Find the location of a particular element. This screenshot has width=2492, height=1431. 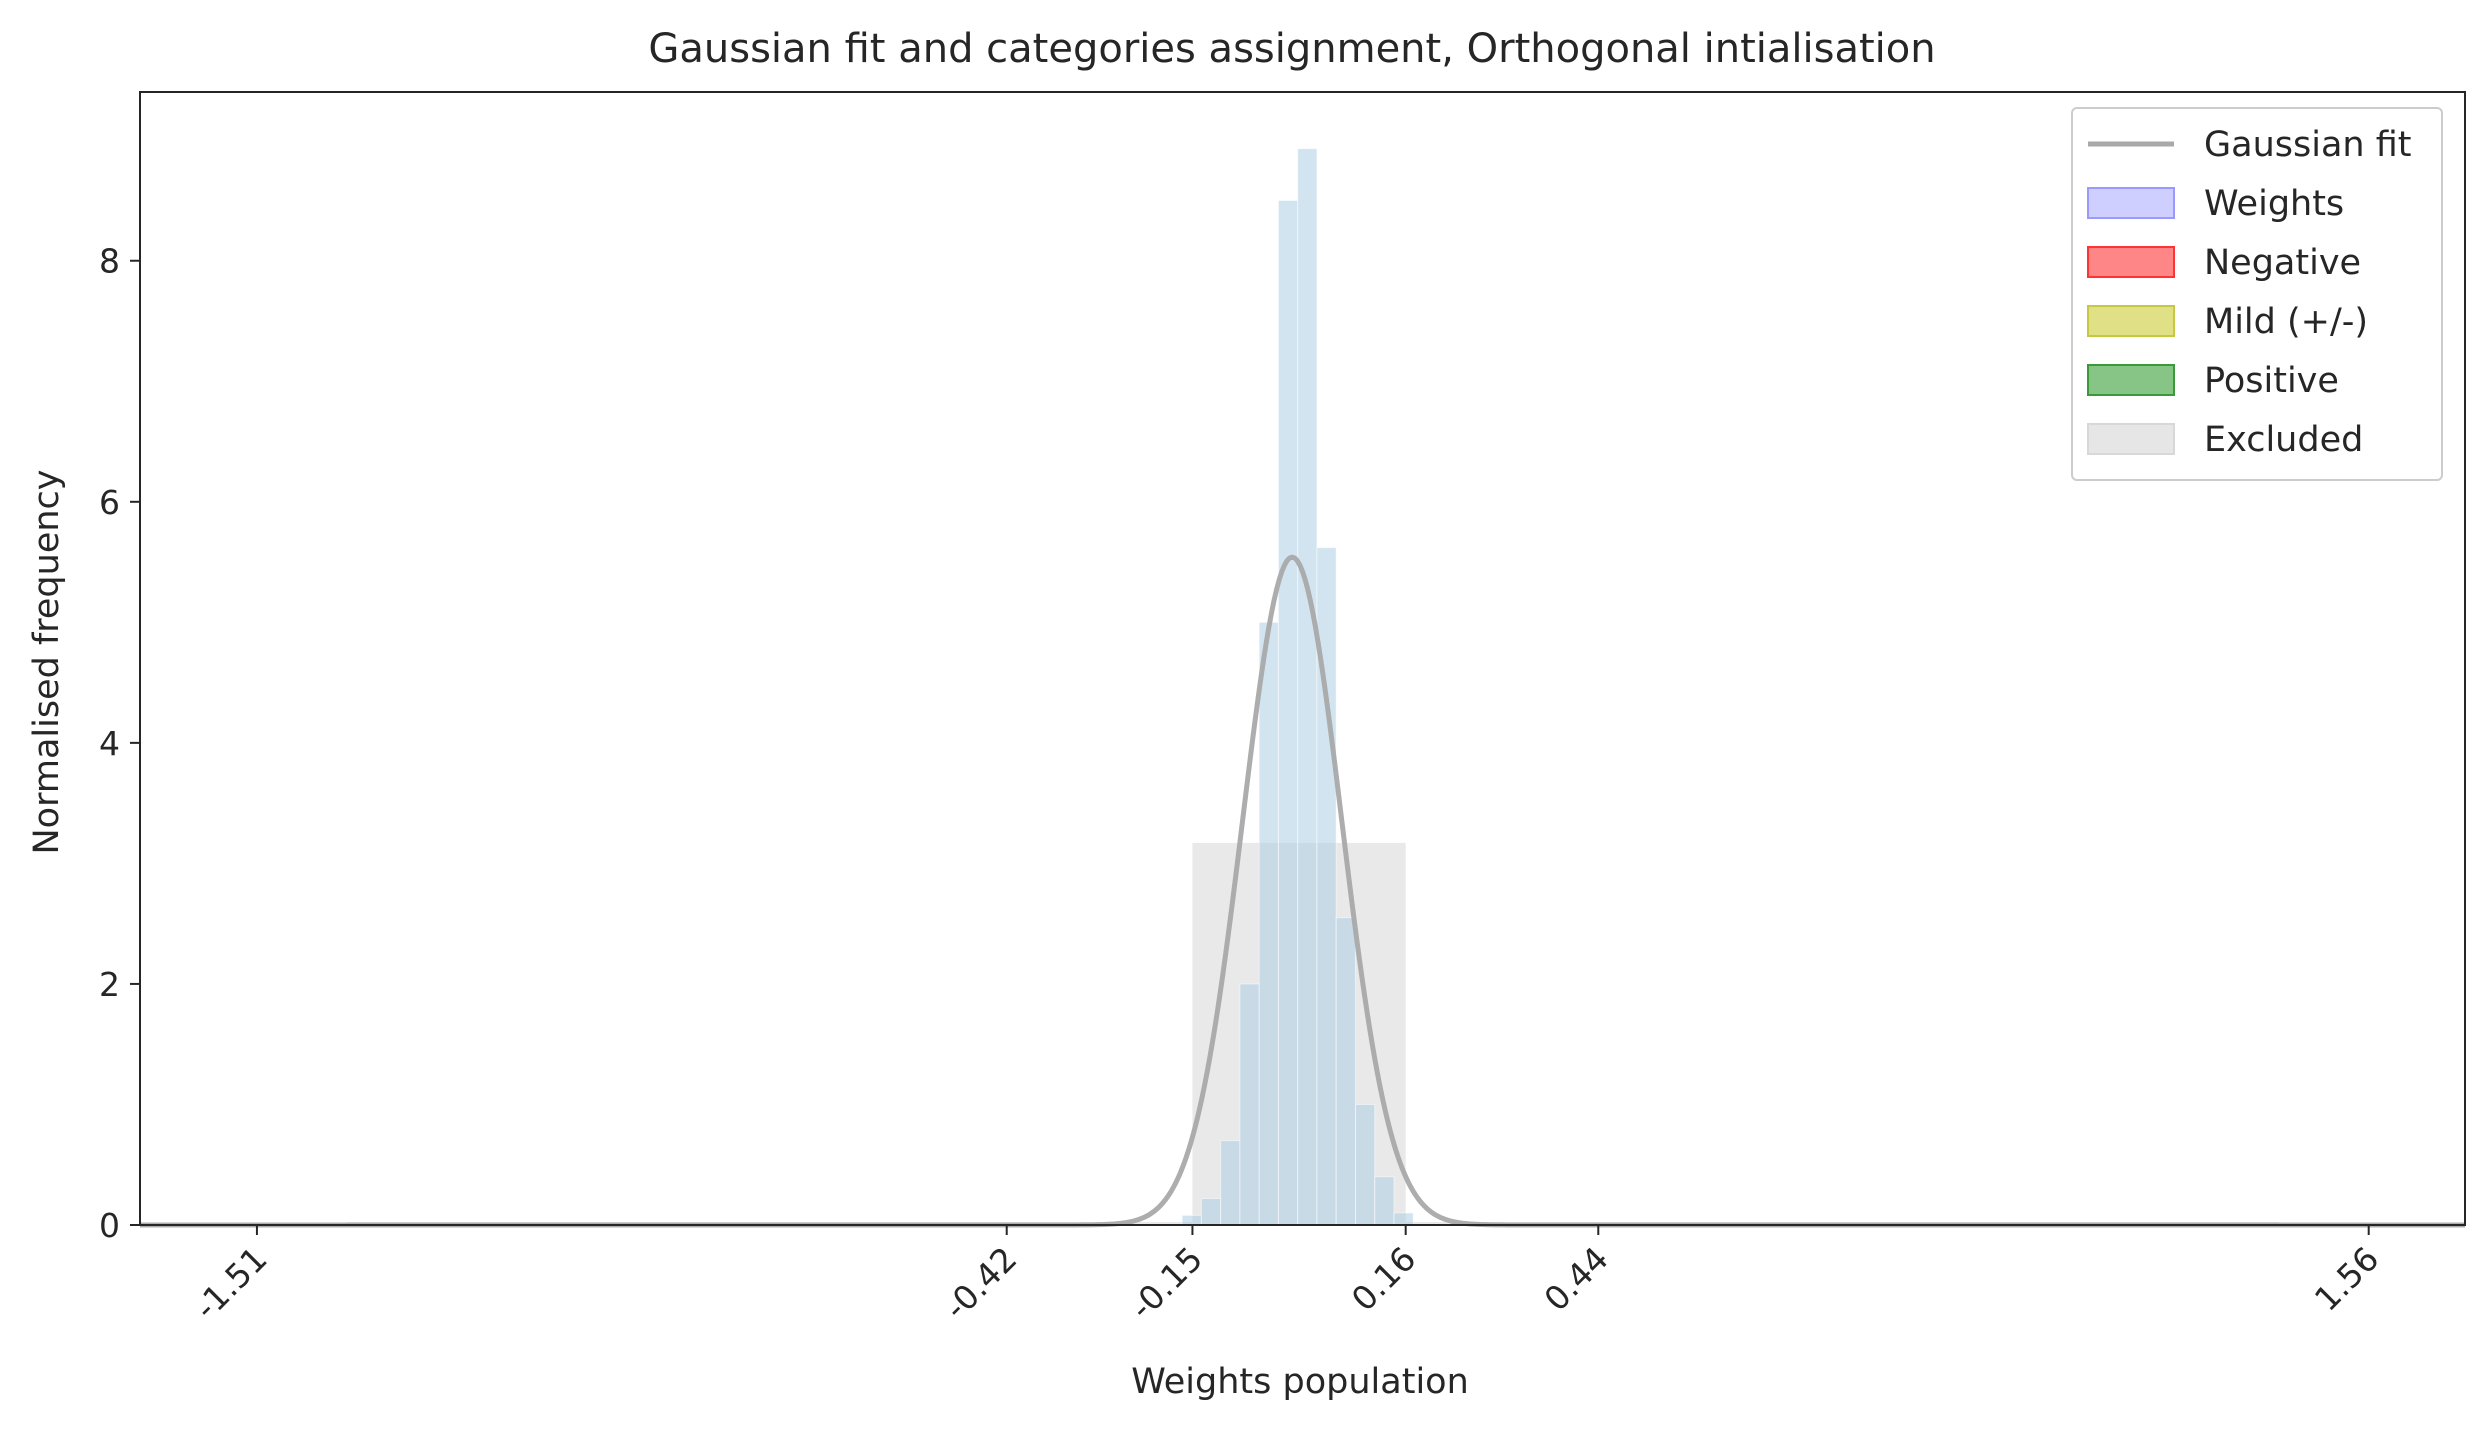

x-tick-label: -1.51 is located at coordinates (231, 1283).